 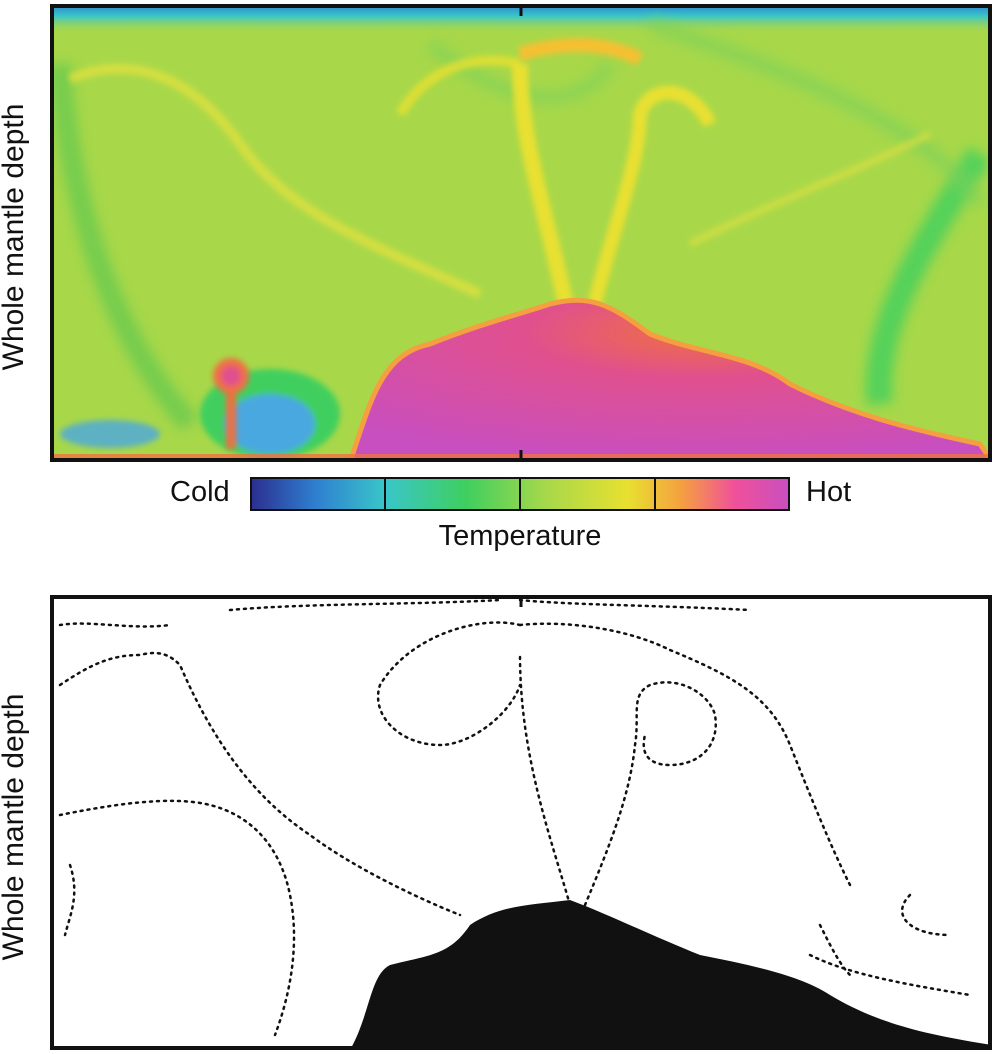 I want to click on hot-pile, so click(x=669, y=379).